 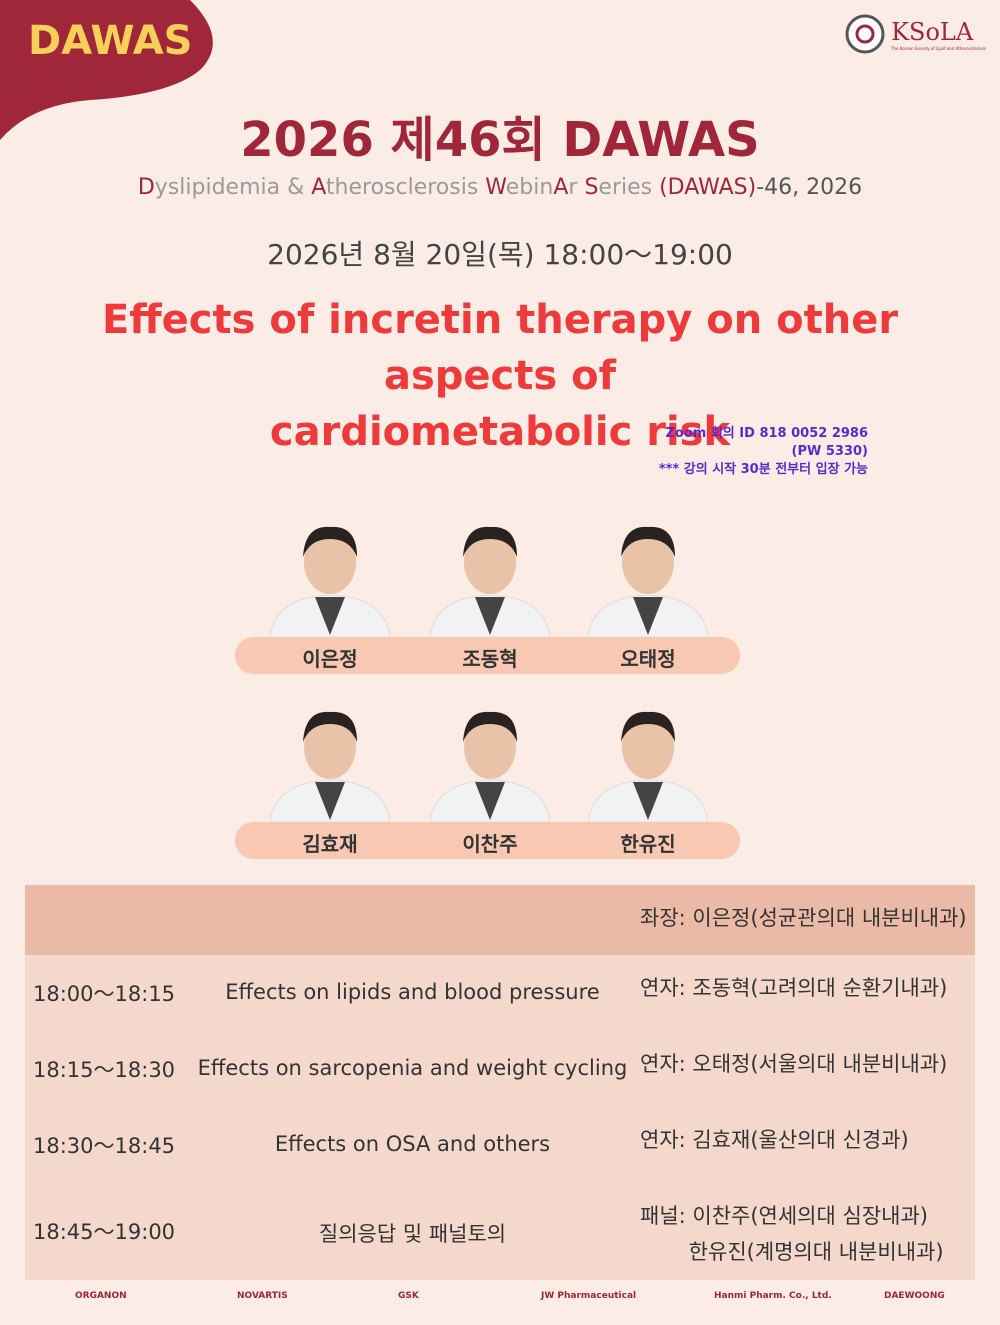 What do you see at coordinates (104, 1232) in the screenshot?
I see `time: 18:45～19:00` at bounding box center [104, 1232].